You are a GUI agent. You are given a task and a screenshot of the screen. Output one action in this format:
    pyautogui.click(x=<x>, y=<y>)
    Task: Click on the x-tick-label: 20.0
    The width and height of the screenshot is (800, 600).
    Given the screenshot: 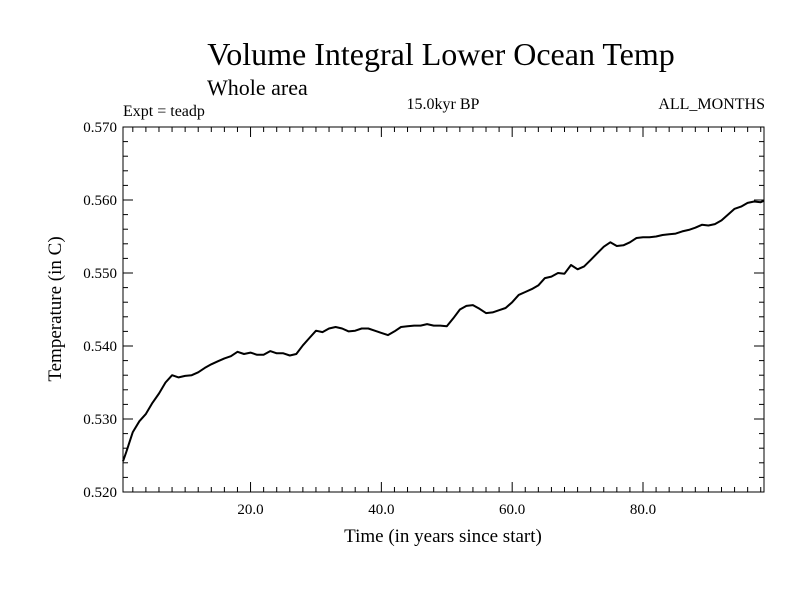 What is the action you would take?
    pyautogui.click(x=250, y=510)
    